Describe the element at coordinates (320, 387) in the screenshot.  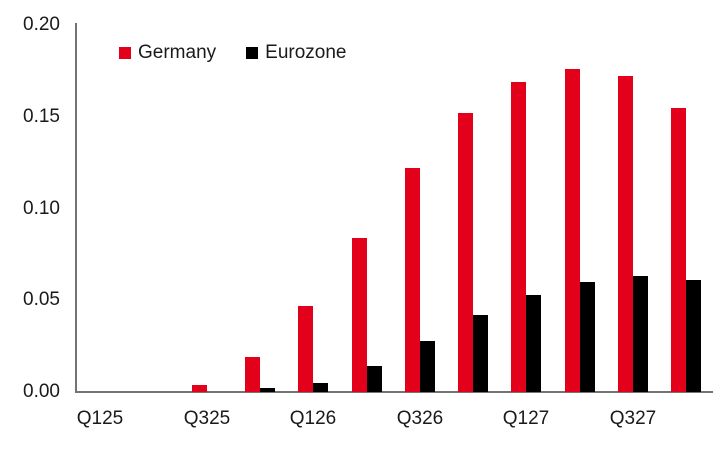
I see `bar-eurozone-q126` at that location.